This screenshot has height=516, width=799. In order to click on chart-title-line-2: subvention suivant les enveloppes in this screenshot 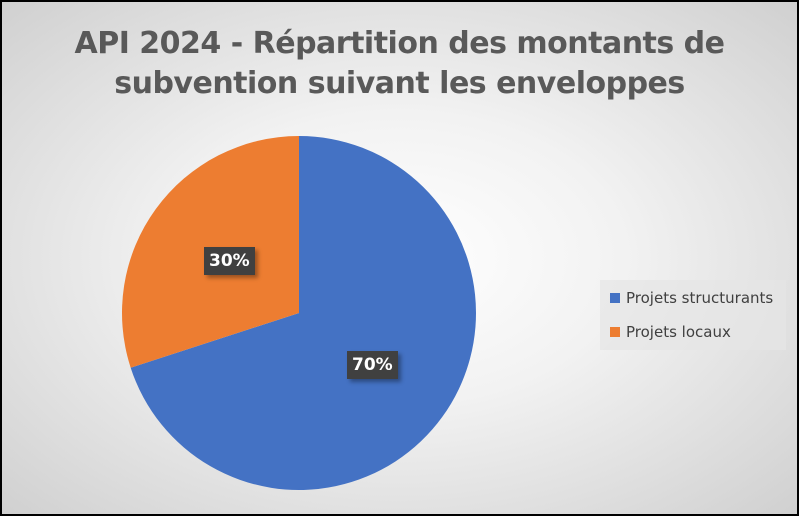, I will do `click(399, 83)`.